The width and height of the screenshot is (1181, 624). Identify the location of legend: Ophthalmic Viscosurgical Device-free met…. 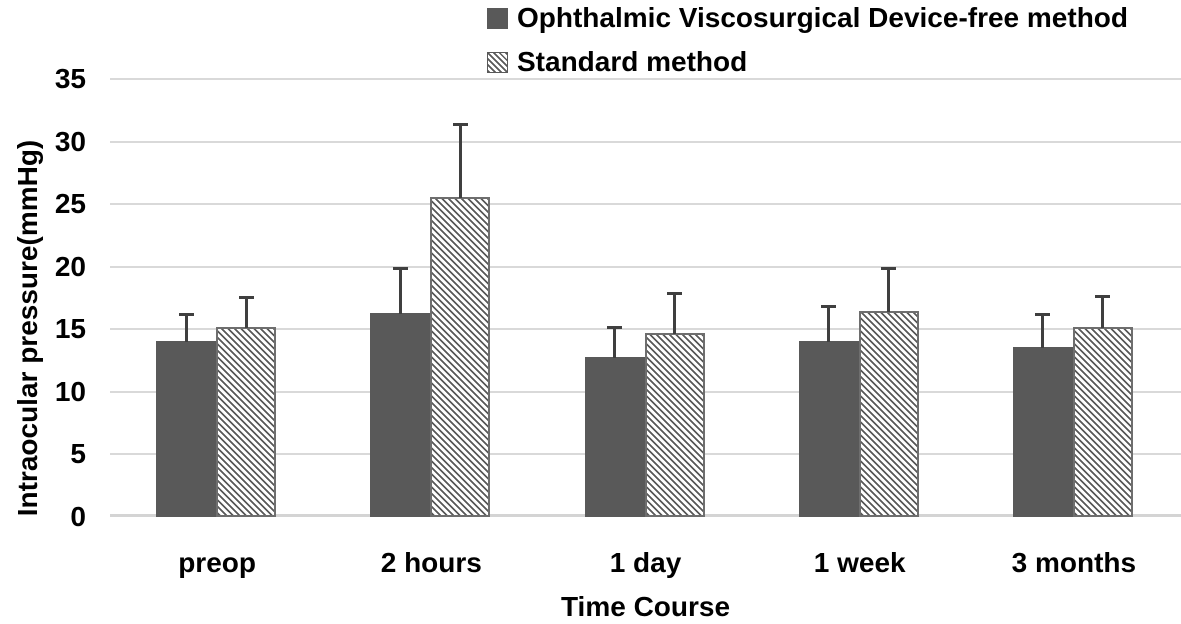
(807, 40).